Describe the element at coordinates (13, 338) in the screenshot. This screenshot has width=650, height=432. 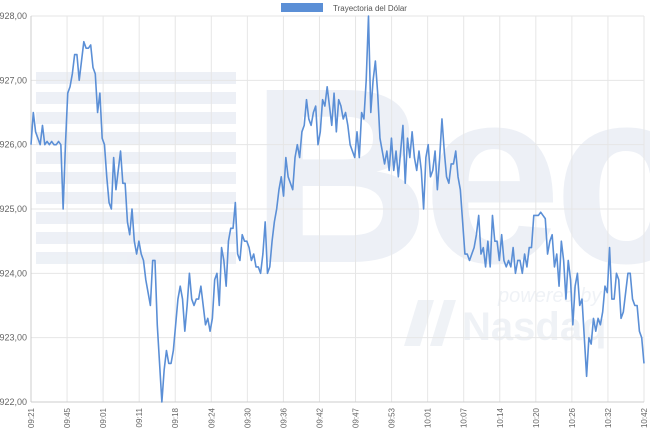
I see `y-tick-label: $923,00` at that location.